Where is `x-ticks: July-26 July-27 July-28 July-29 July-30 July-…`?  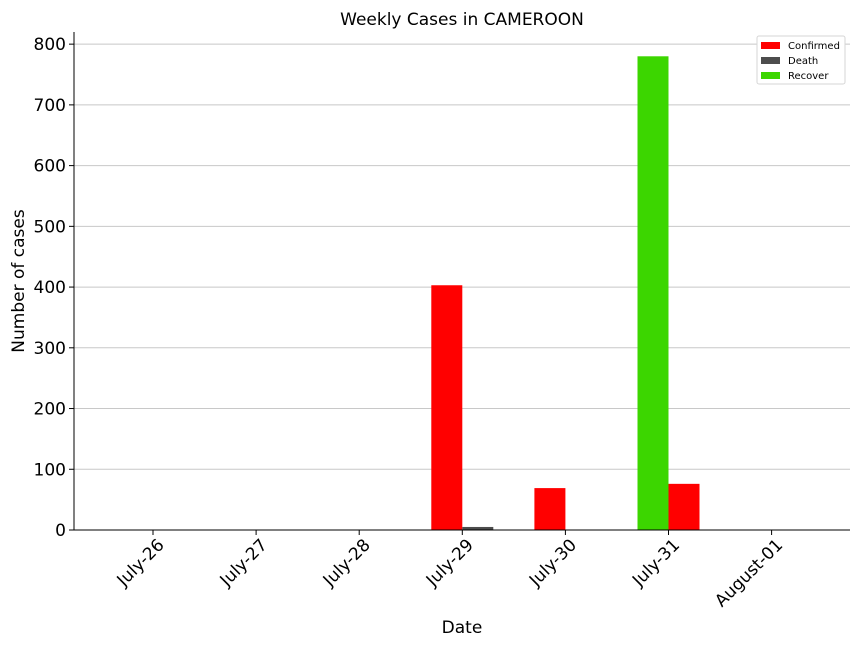 x-ticks: July-26 July-27 July-28 July-29 July-30 July-… is located at coordinates (450, 570).